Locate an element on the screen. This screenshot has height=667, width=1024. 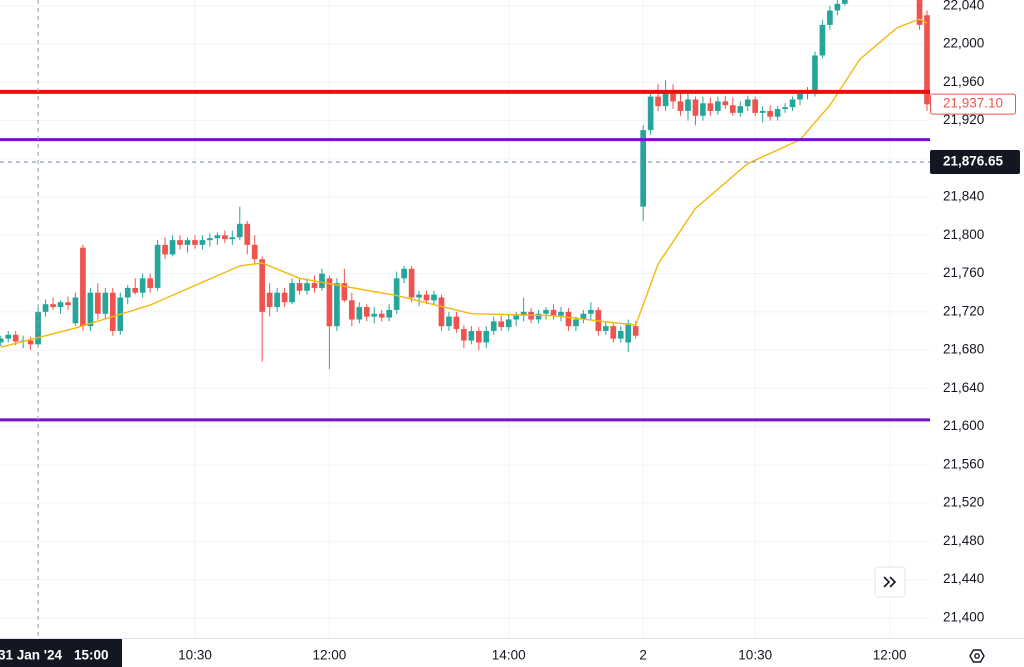
y-tick-label: 21,680 is located at coordinates (963, 349).